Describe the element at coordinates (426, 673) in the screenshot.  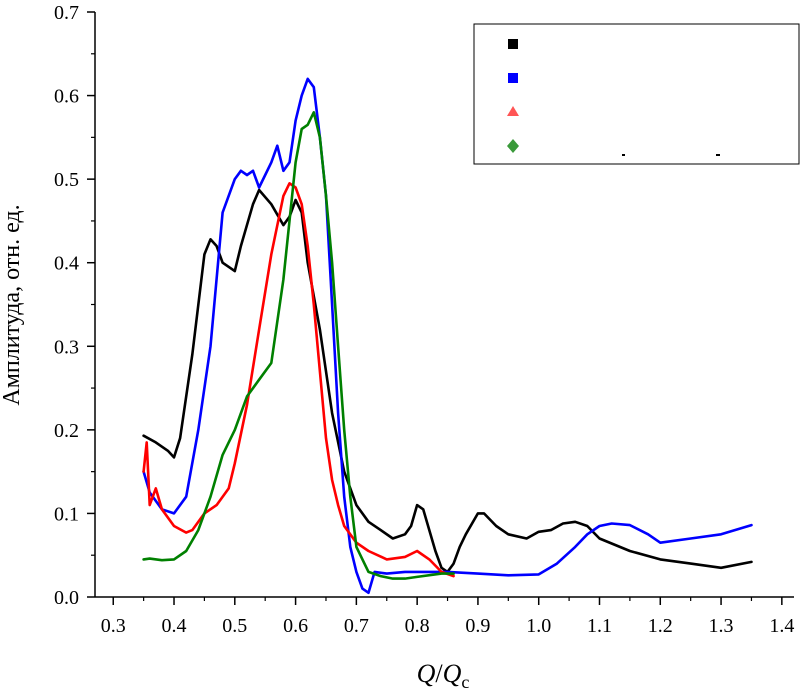
I see `x-axis-label-q: Q` at that location.